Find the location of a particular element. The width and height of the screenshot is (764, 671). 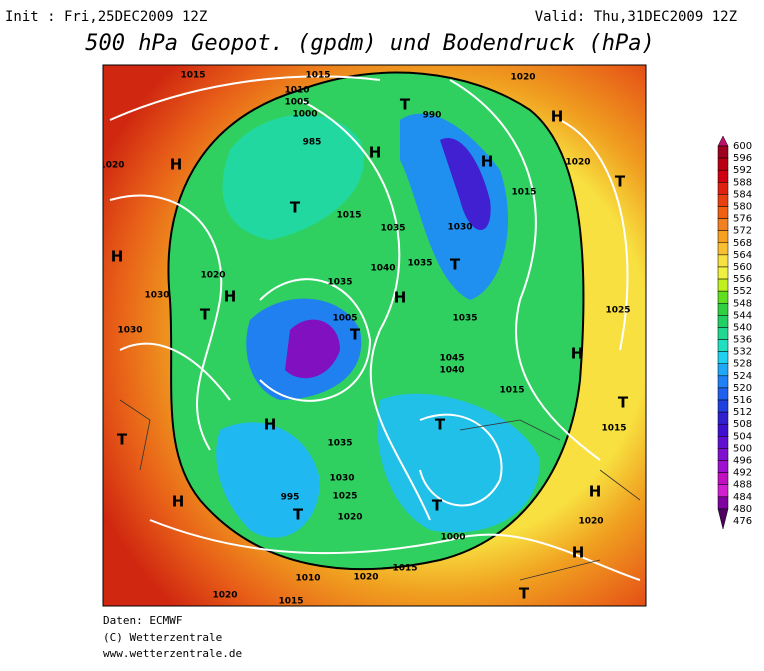

colorbar-label: 480 is located at coordinates (742, 509).